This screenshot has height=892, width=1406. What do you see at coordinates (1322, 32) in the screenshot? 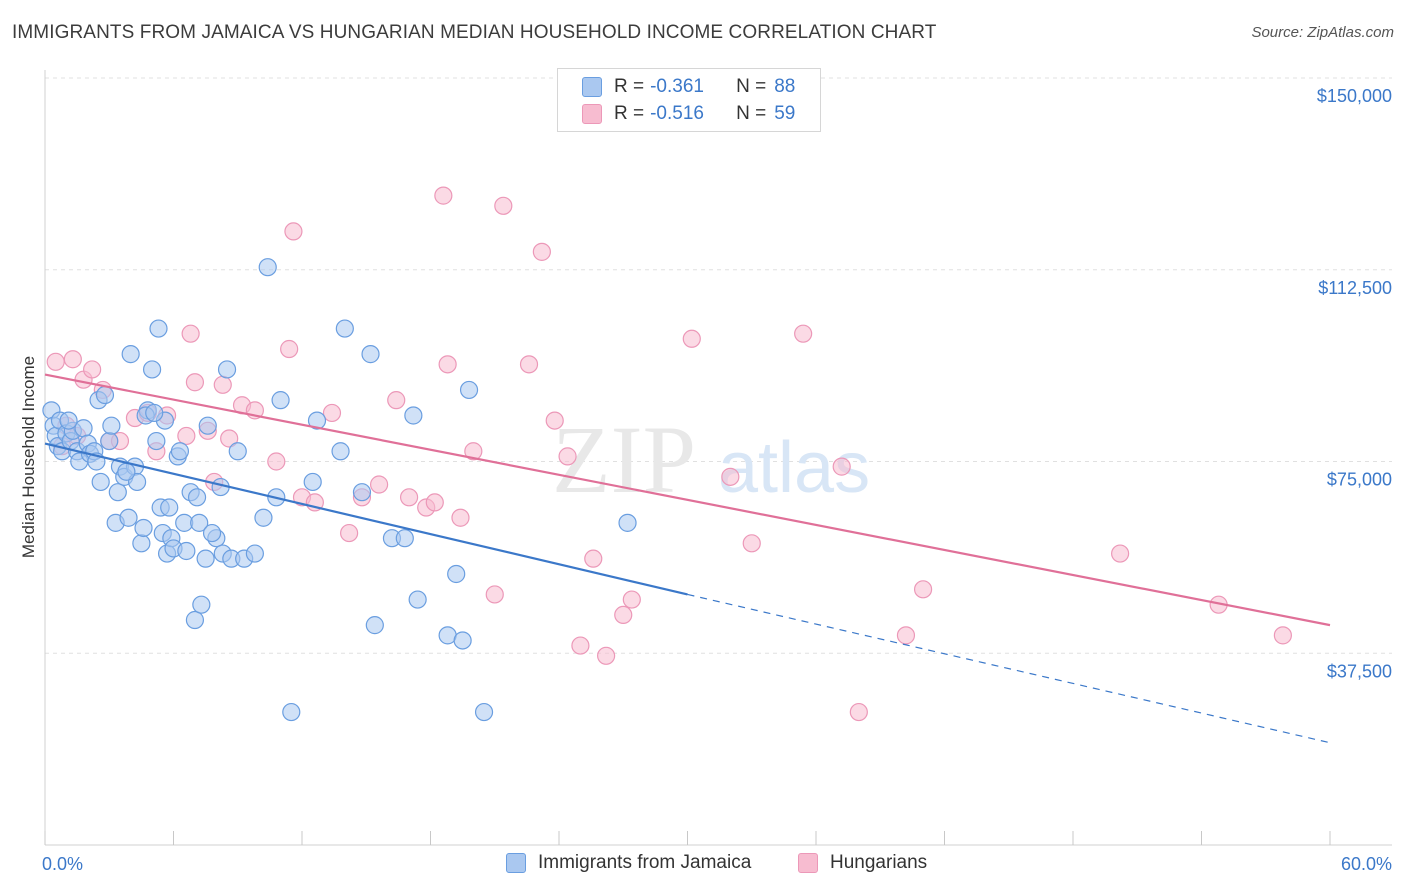
I see `chart-source: Source: ZipAtlas.com` at bounding box center [1322, 32].